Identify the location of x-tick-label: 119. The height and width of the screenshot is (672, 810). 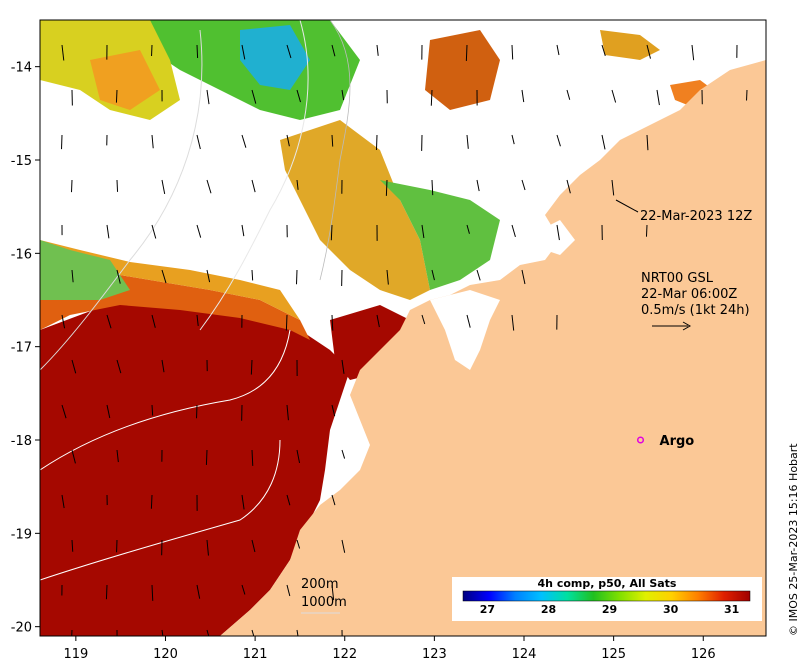
(75, 654).